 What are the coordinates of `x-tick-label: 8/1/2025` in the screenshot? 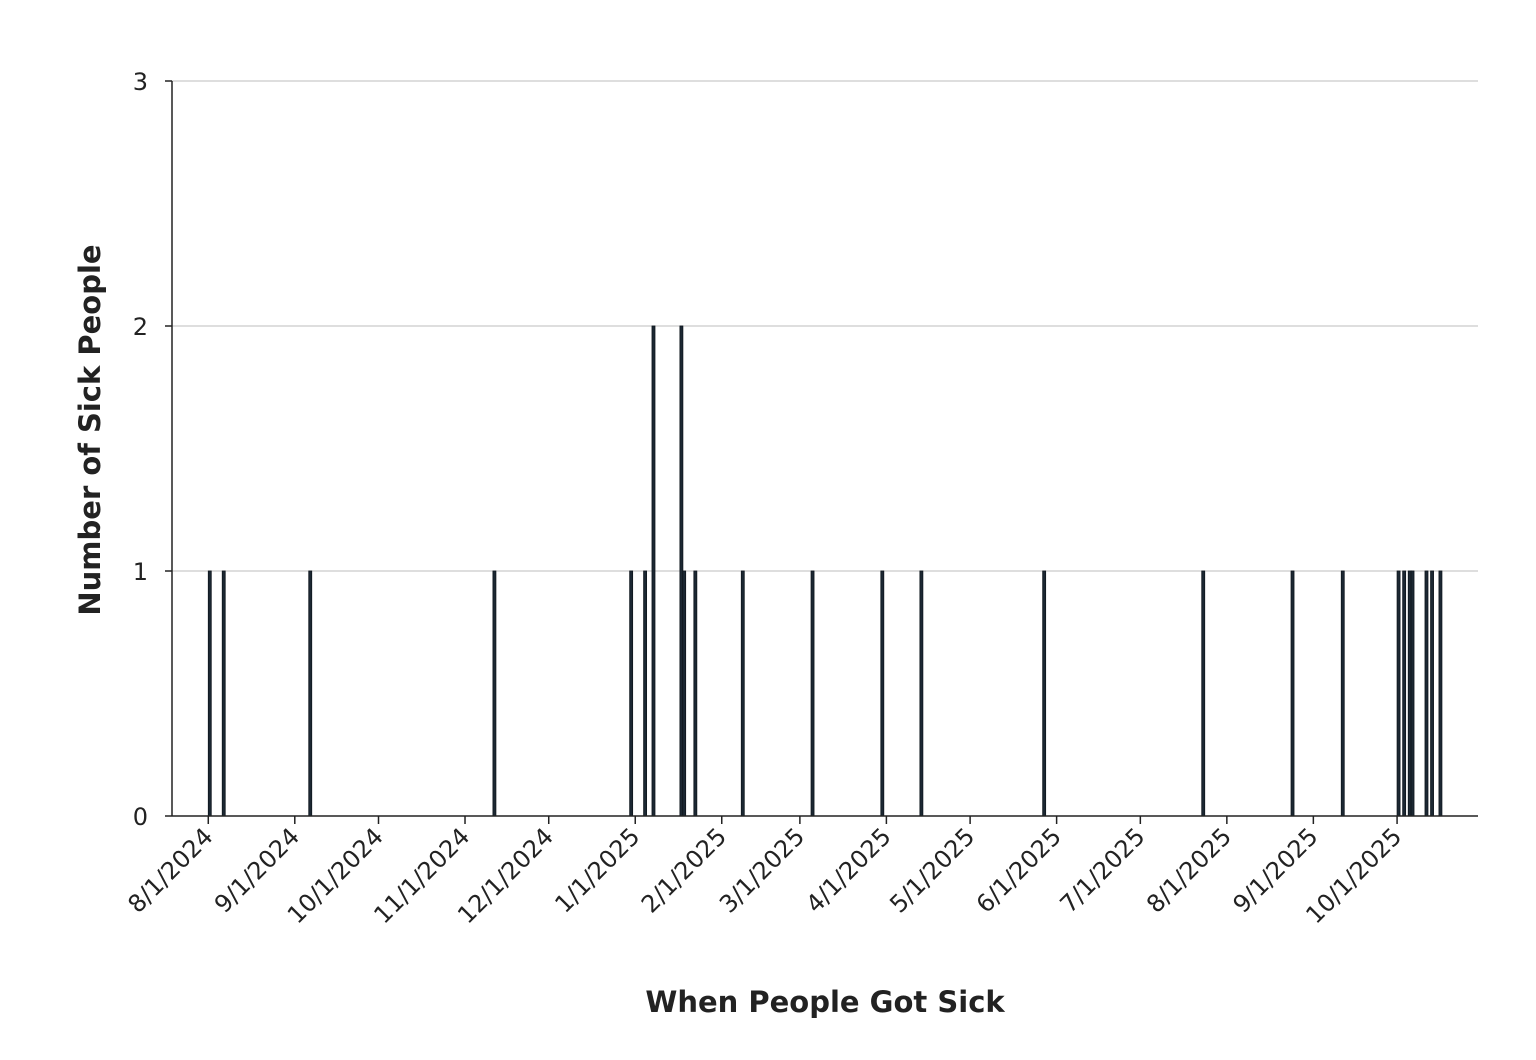 It's located at (1189, 870).